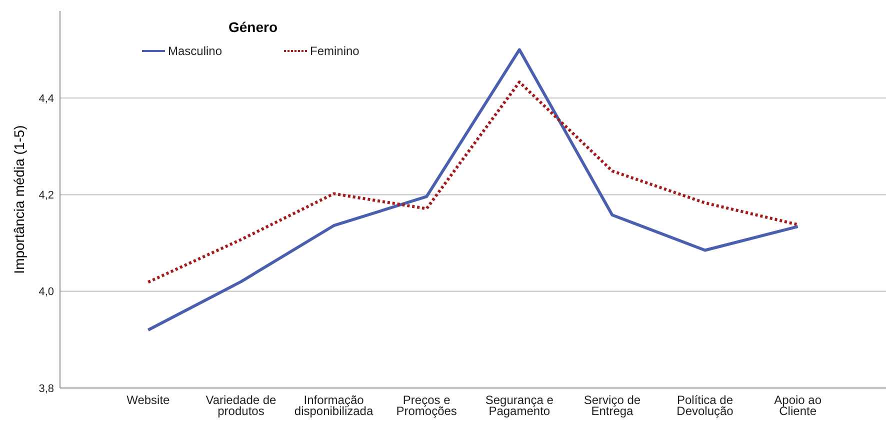 This screenshot has width=886, height=421. What do you see at coordinates (705, 405) in the screenshot?
I see `x-tick-label: Política de Devolução` at bounding box center [705, 405].